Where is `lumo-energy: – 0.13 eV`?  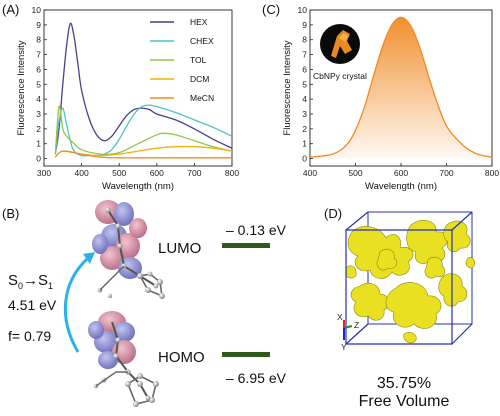
lumo-energy: – 0.13 eV is located at coordinates (256, 230).